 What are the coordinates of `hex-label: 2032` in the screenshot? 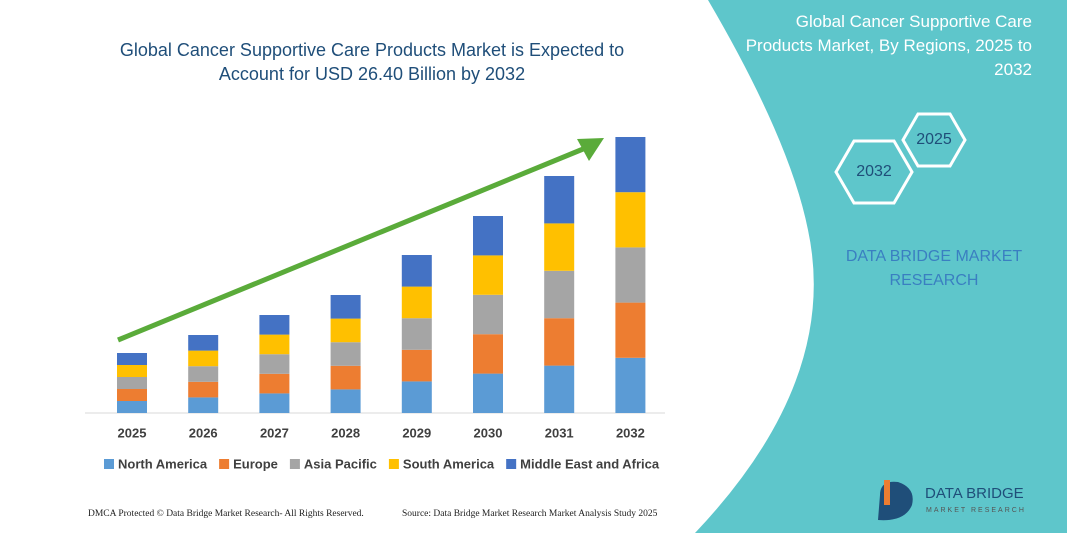 It's located at (874, 171).